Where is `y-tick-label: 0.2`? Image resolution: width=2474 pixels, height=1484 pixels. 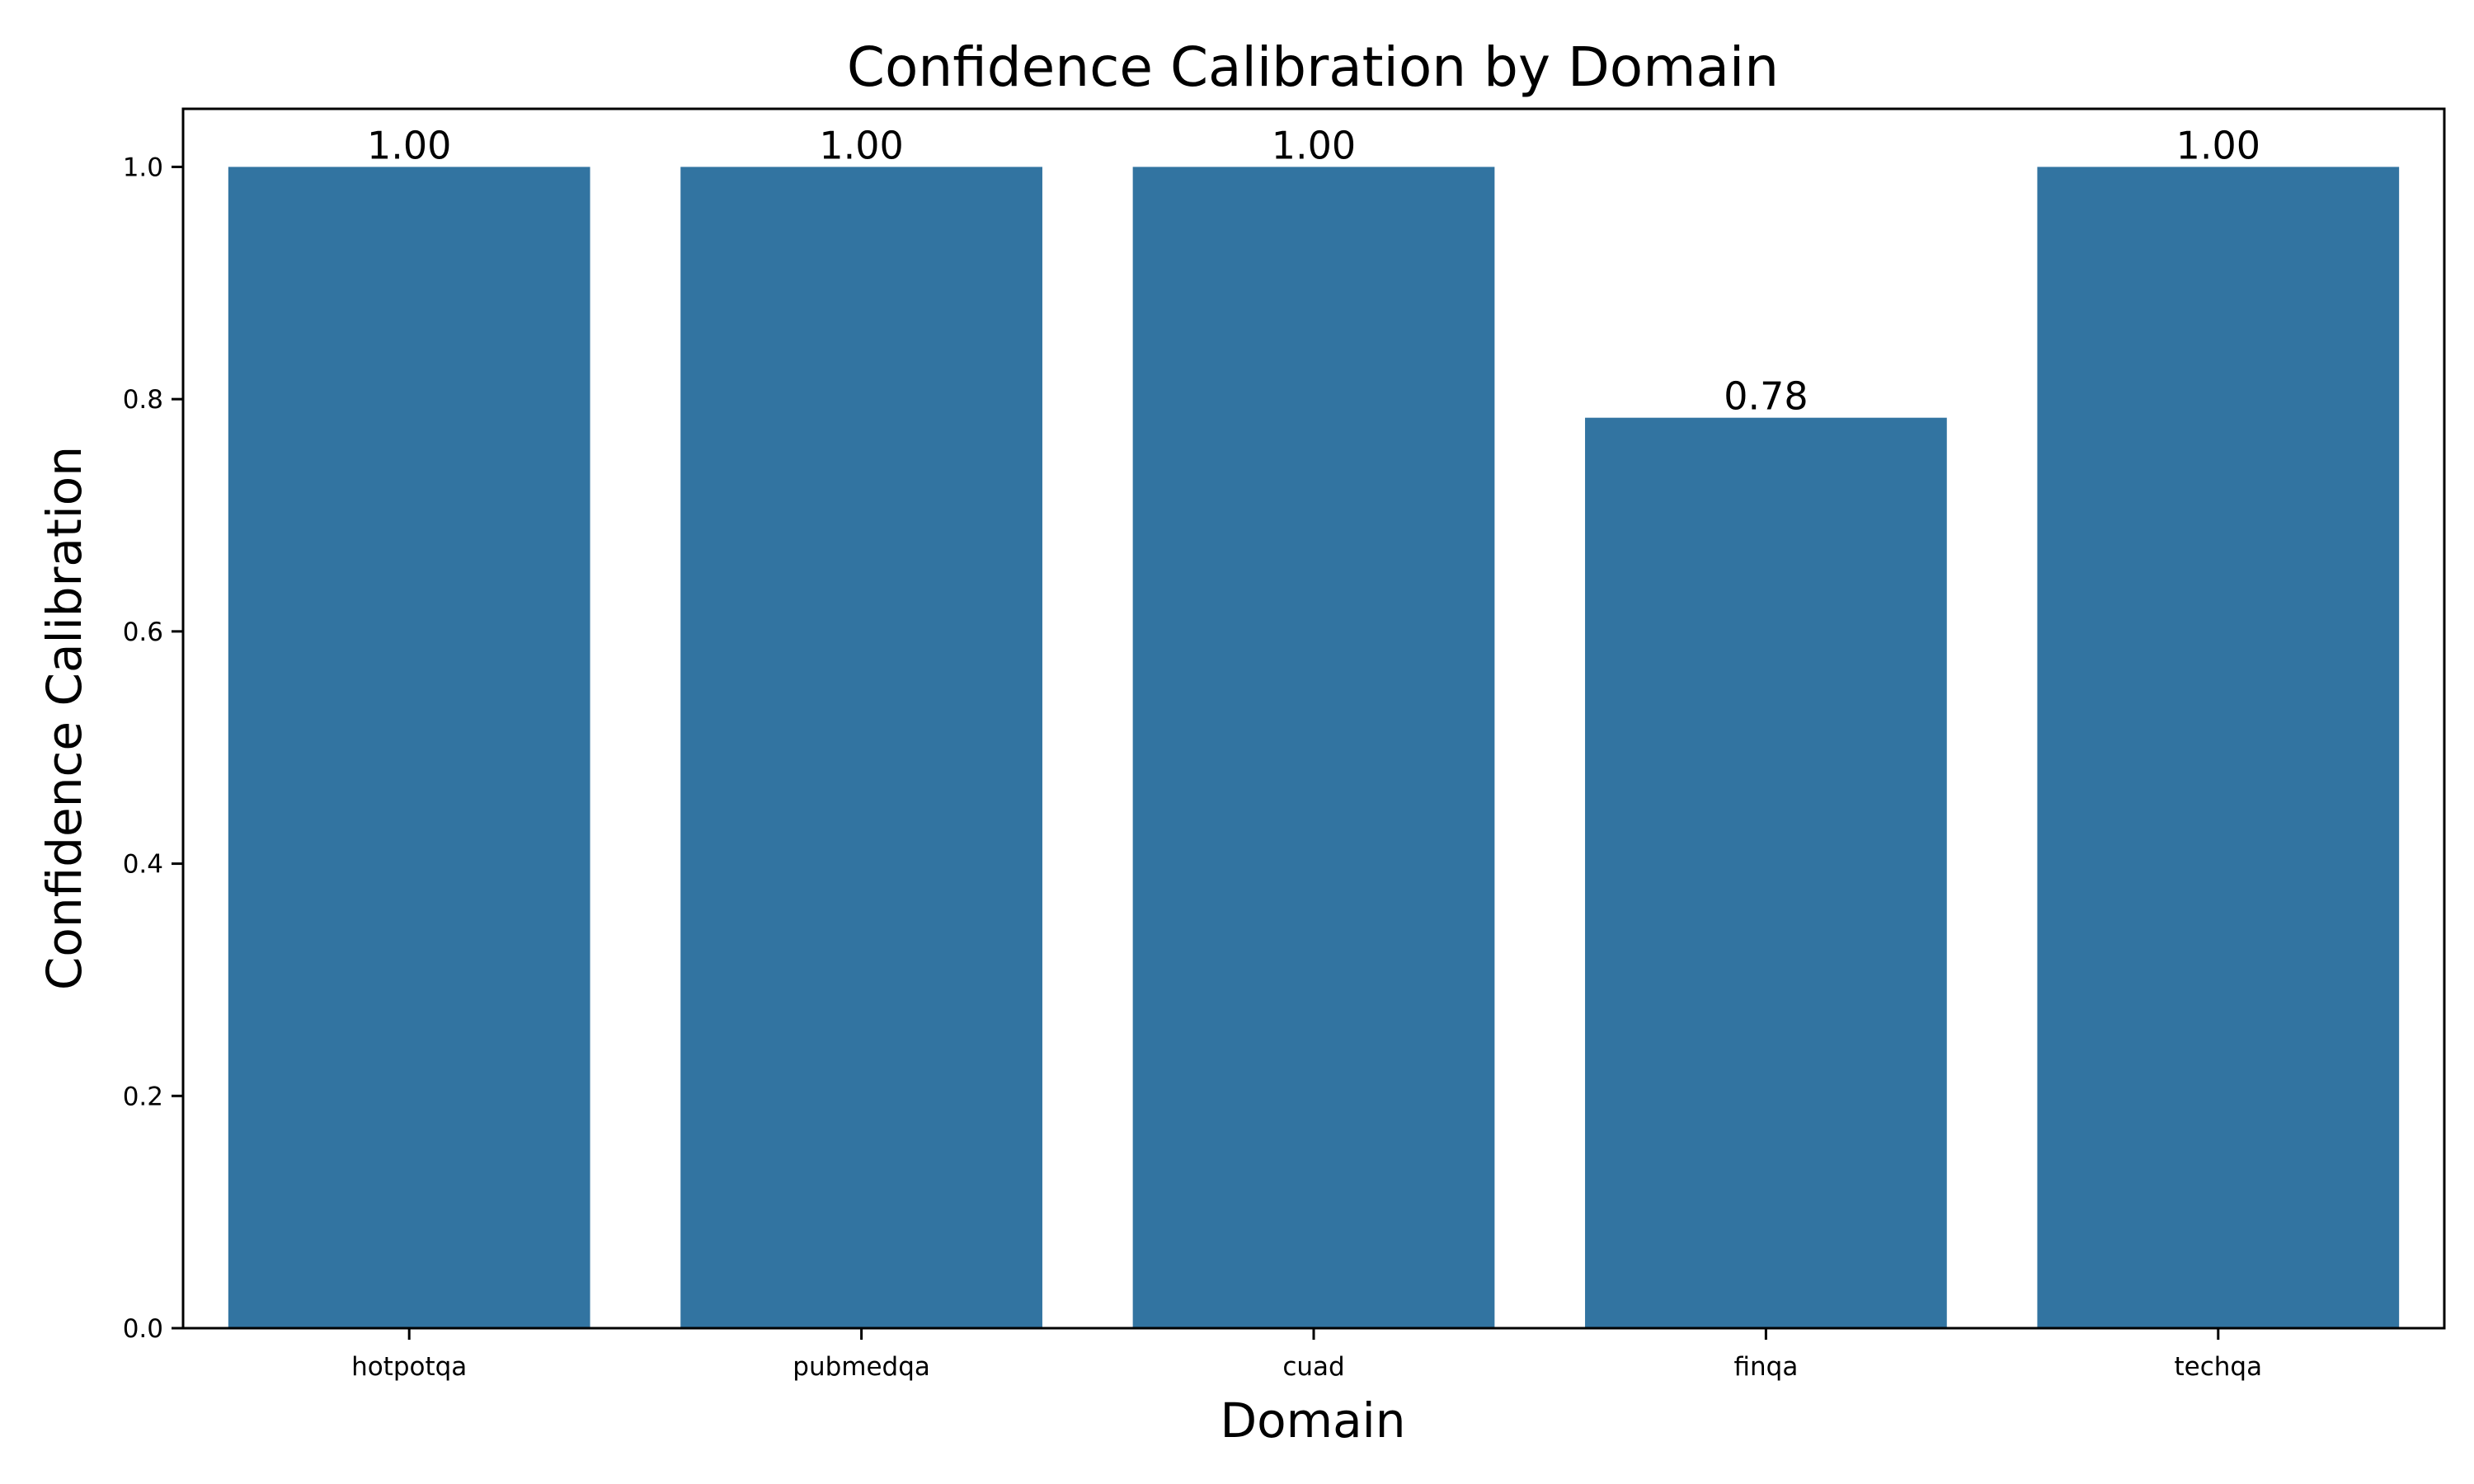 y-tick-label: 0.2 is located at coordinates (143, 1096).